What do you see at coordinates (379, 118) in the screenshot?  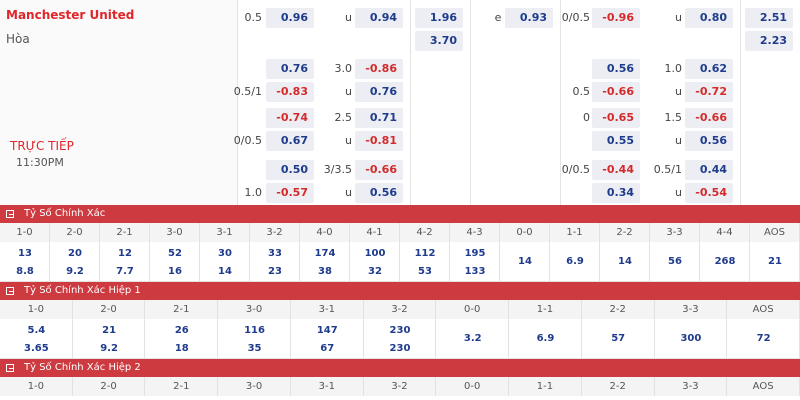 I see `odds-button: 0.71` at bounding box center [379, 118].